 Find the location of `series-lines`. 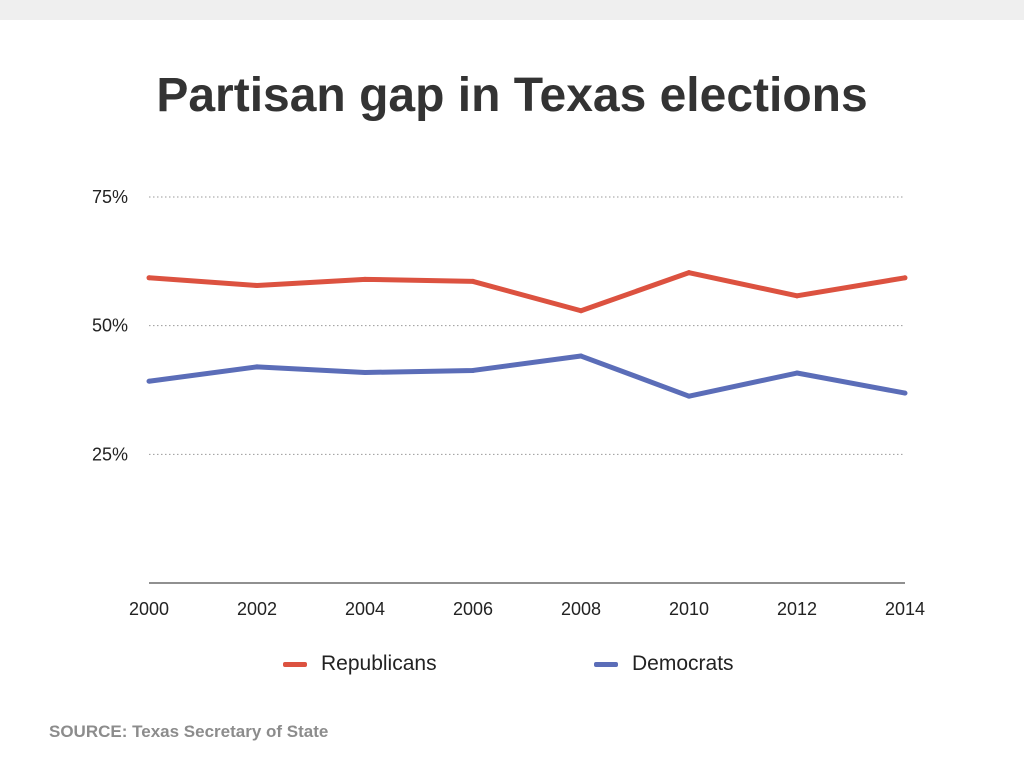

series-lines is located at coordinates (527, 334).